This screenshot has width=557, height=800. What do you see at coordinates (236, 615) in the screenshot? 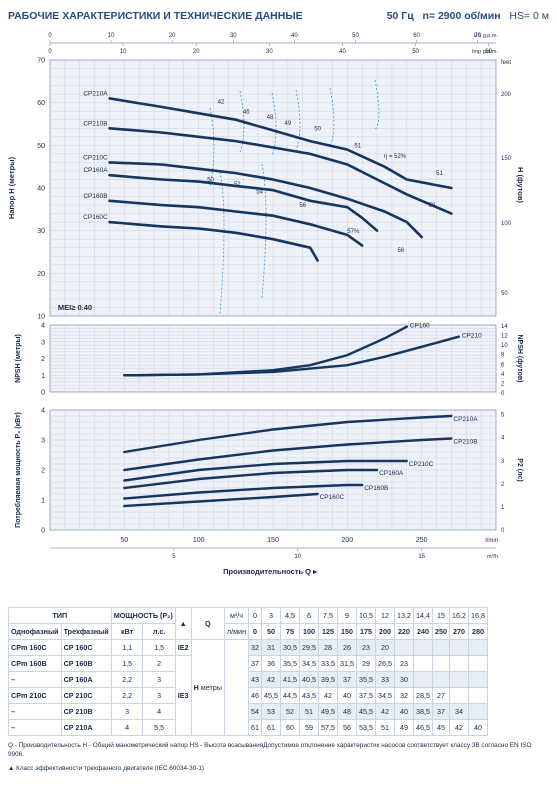
I see `q-unit-m3: м³/ч` at bounding box center [236, 615].